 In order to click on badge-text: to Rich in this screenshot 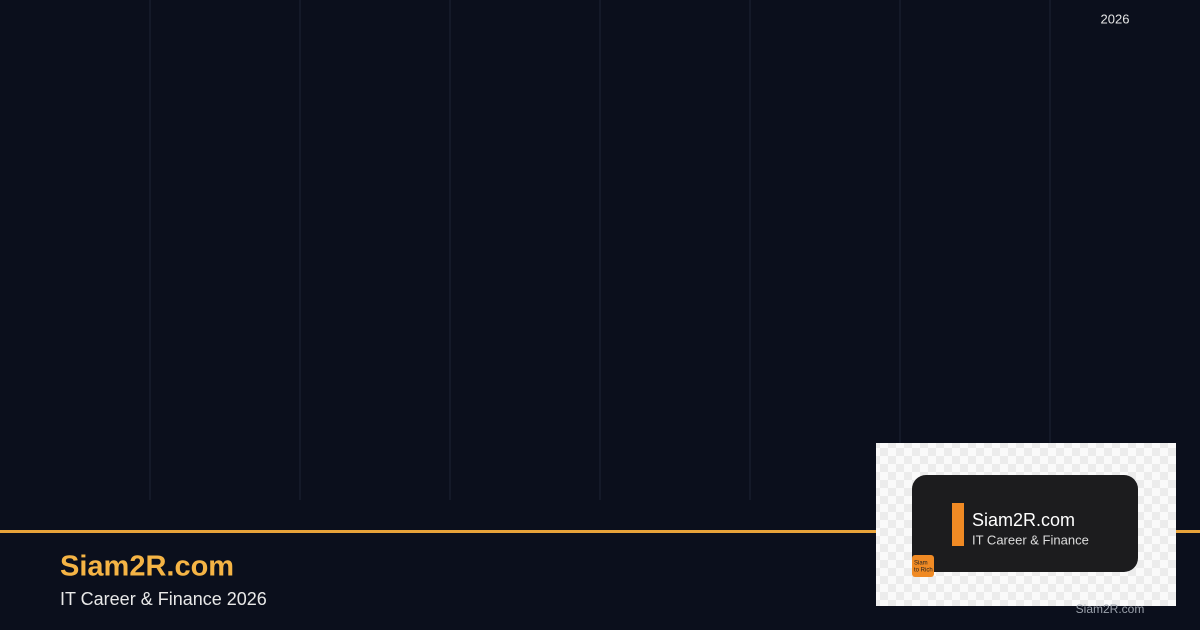, I will do `click(923, 571)`.